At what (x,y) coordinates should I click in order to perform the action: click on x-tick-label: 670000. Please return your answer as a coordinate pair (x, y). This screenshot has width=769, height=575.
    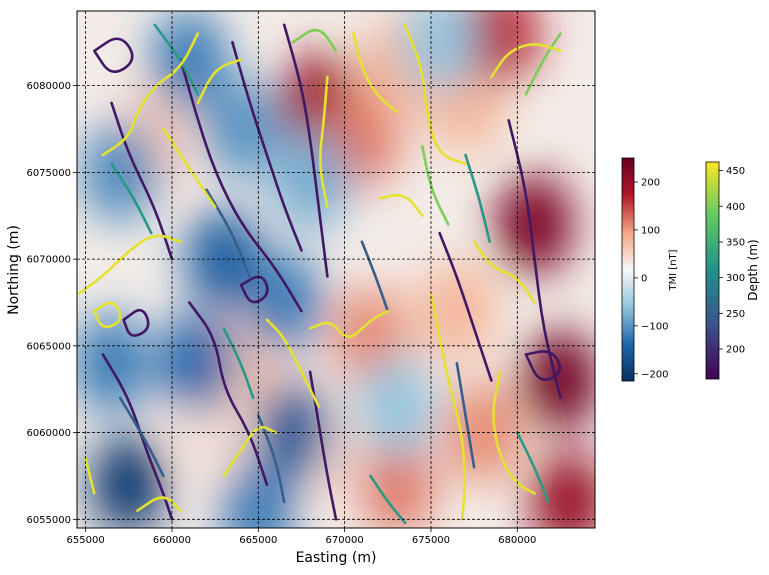
    Looking at the image, I should click on (345, 540).